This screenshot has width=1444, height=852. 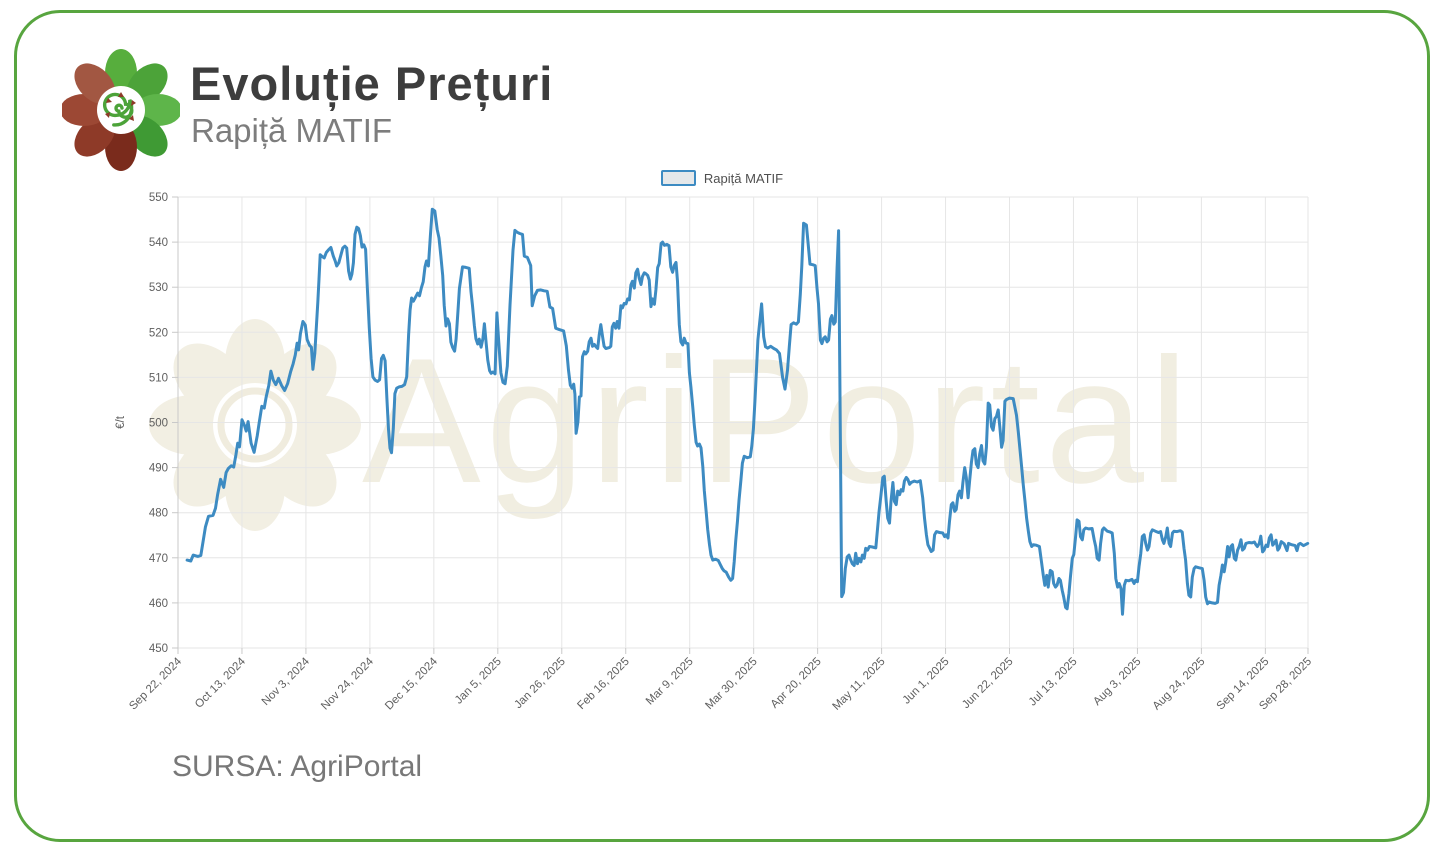 I want to click on x-axis-tick-label: Dec 15, 2024, so click(x=411, y=683).